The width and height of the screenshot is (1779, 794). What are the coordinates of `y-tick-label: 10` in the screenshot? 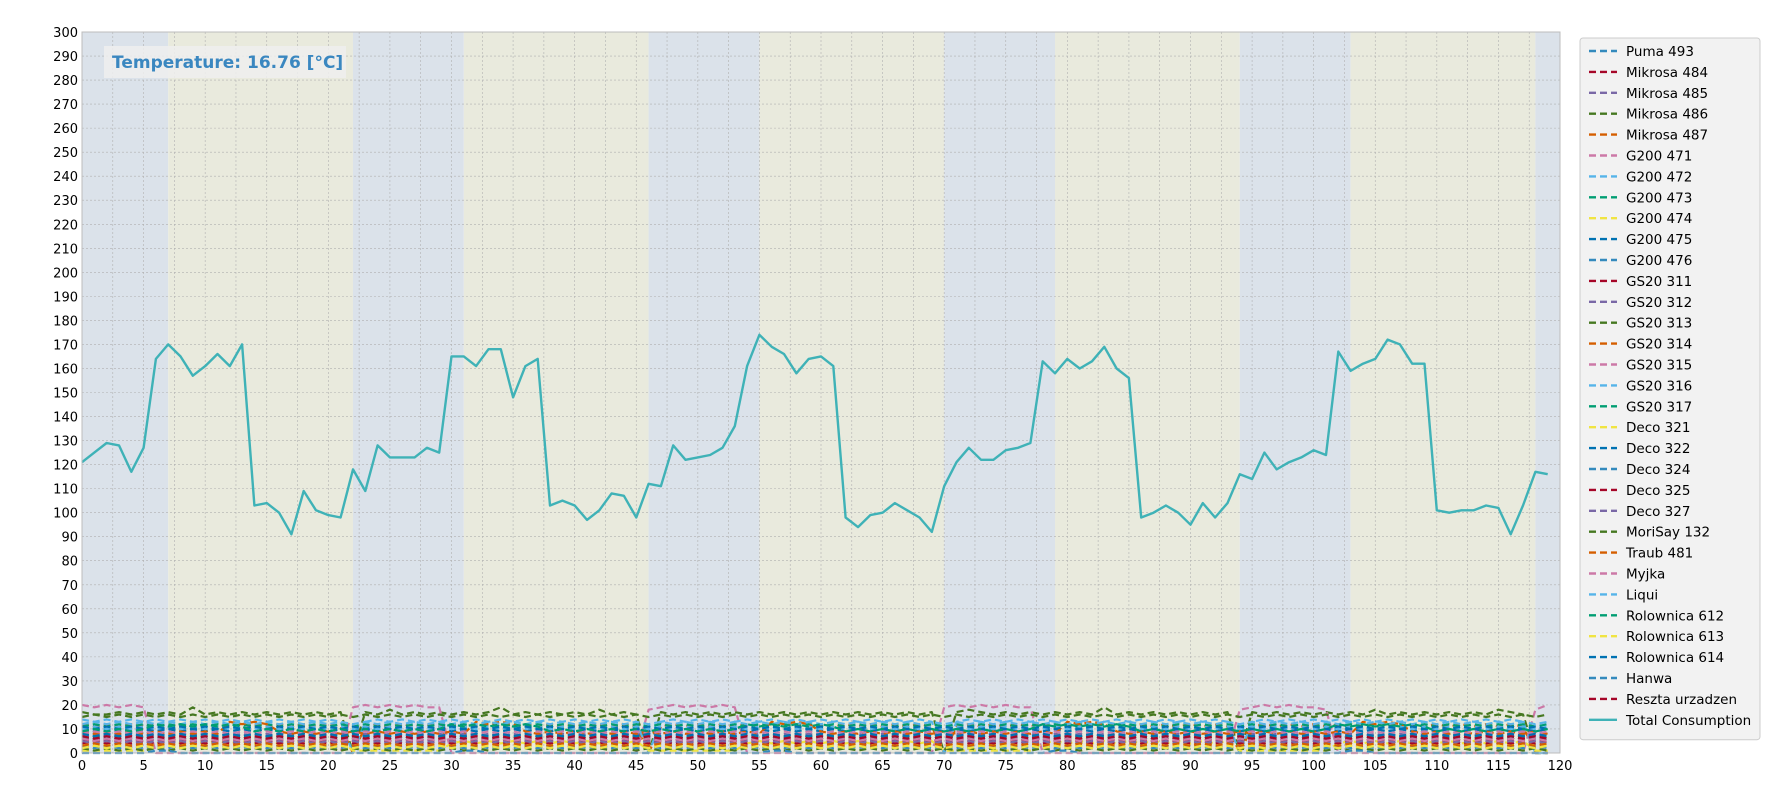 It's located at (69, 730).